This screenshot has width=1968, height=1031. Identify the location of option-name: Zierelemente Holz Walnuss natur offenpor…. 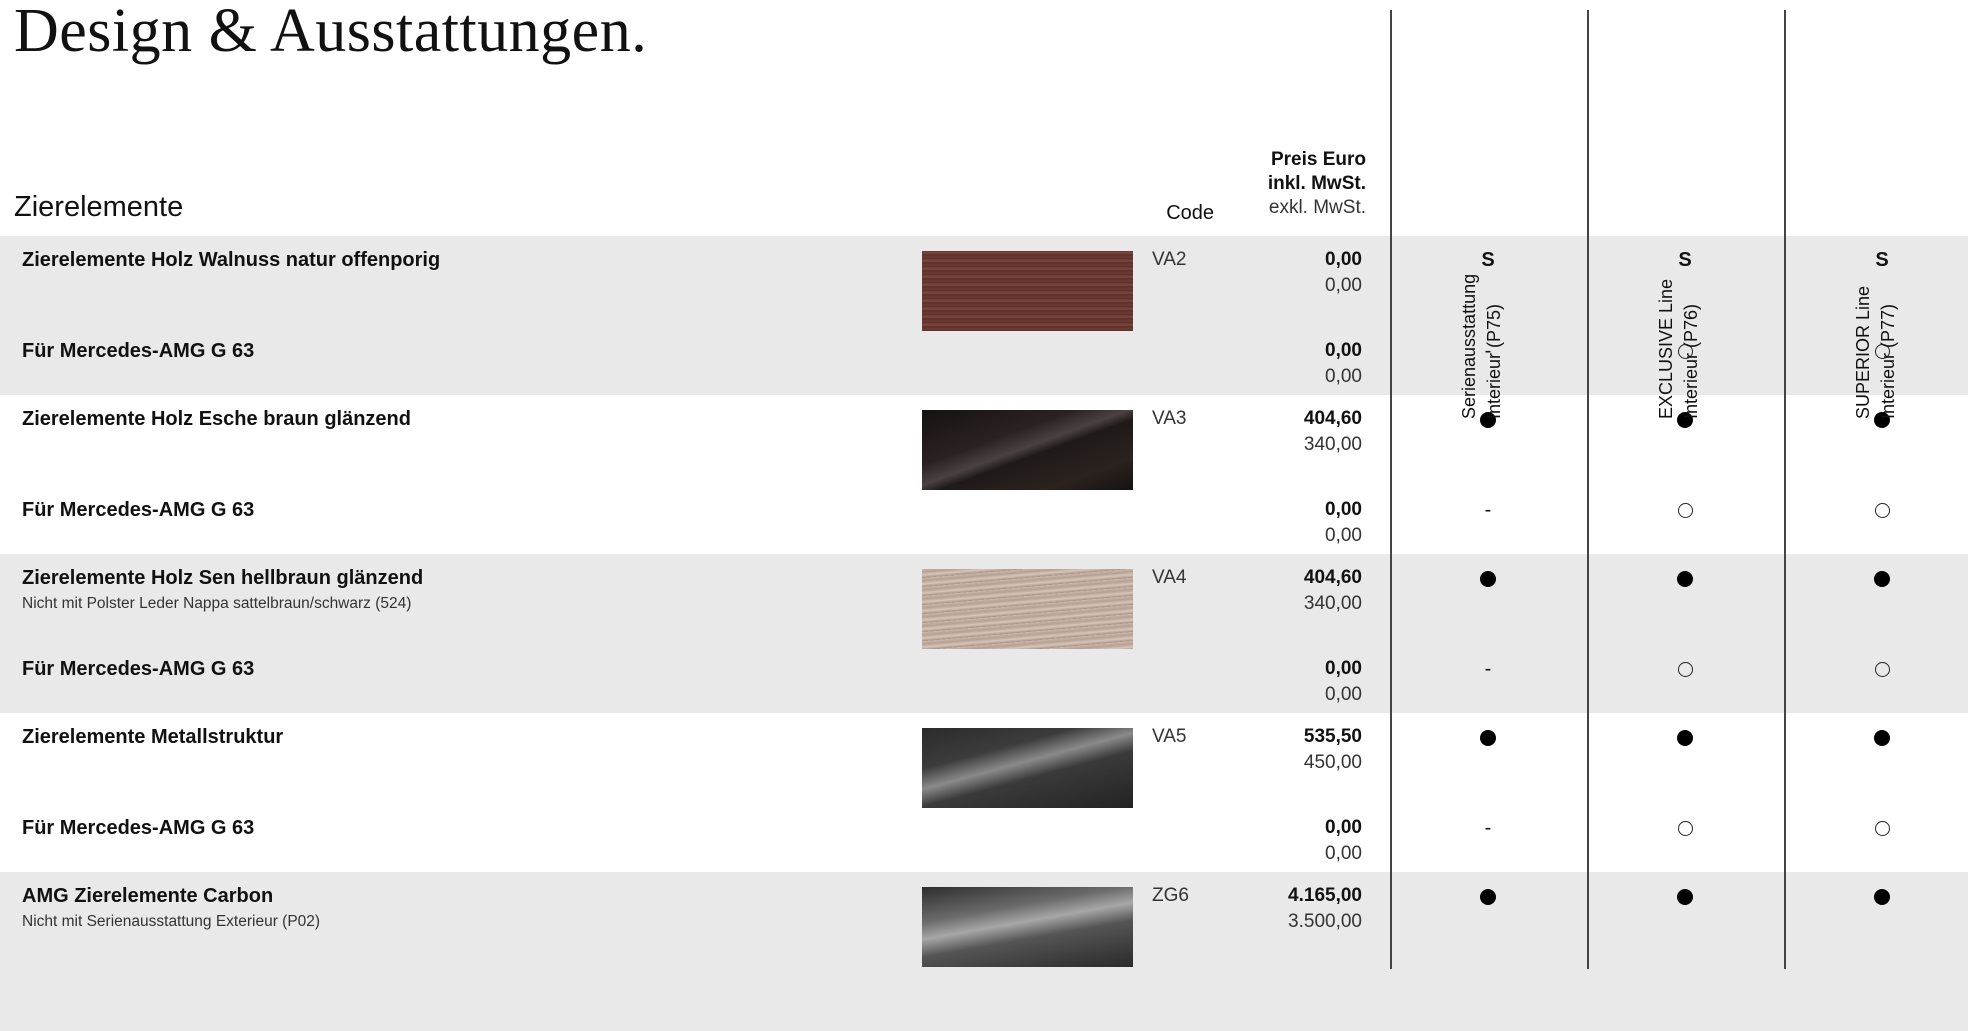
(231, 260).